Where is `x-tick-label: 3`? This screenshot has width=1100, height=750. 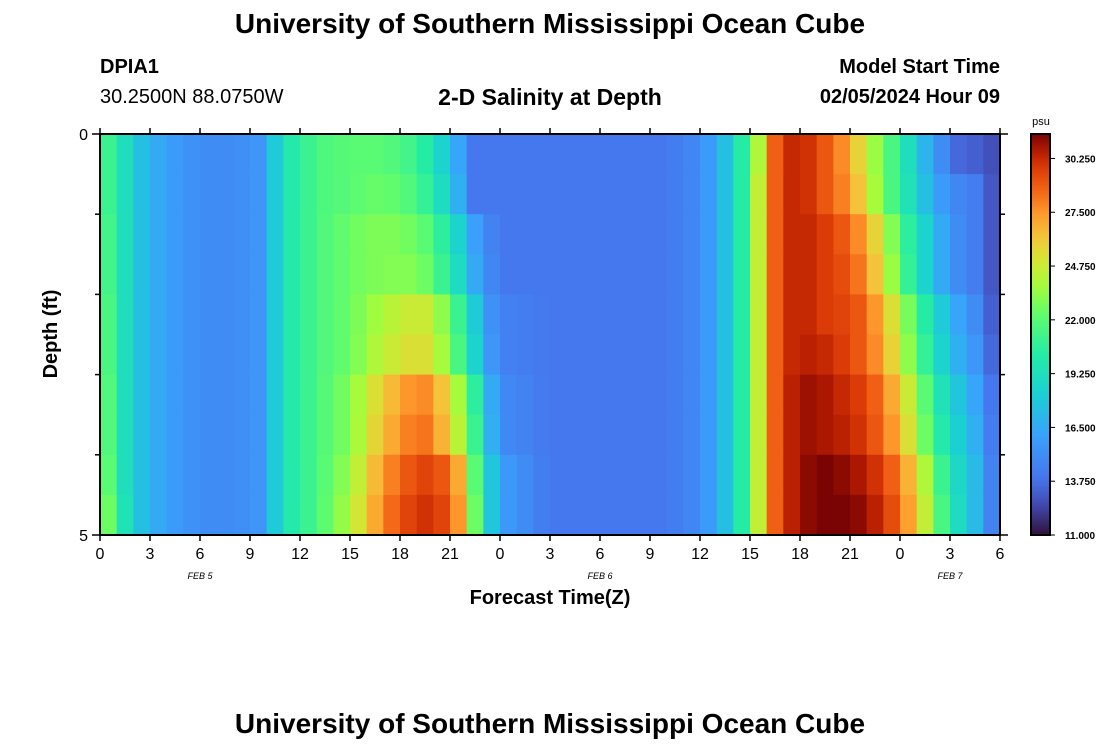
x-tick-label: 3 is located at coordinates (950, 554).